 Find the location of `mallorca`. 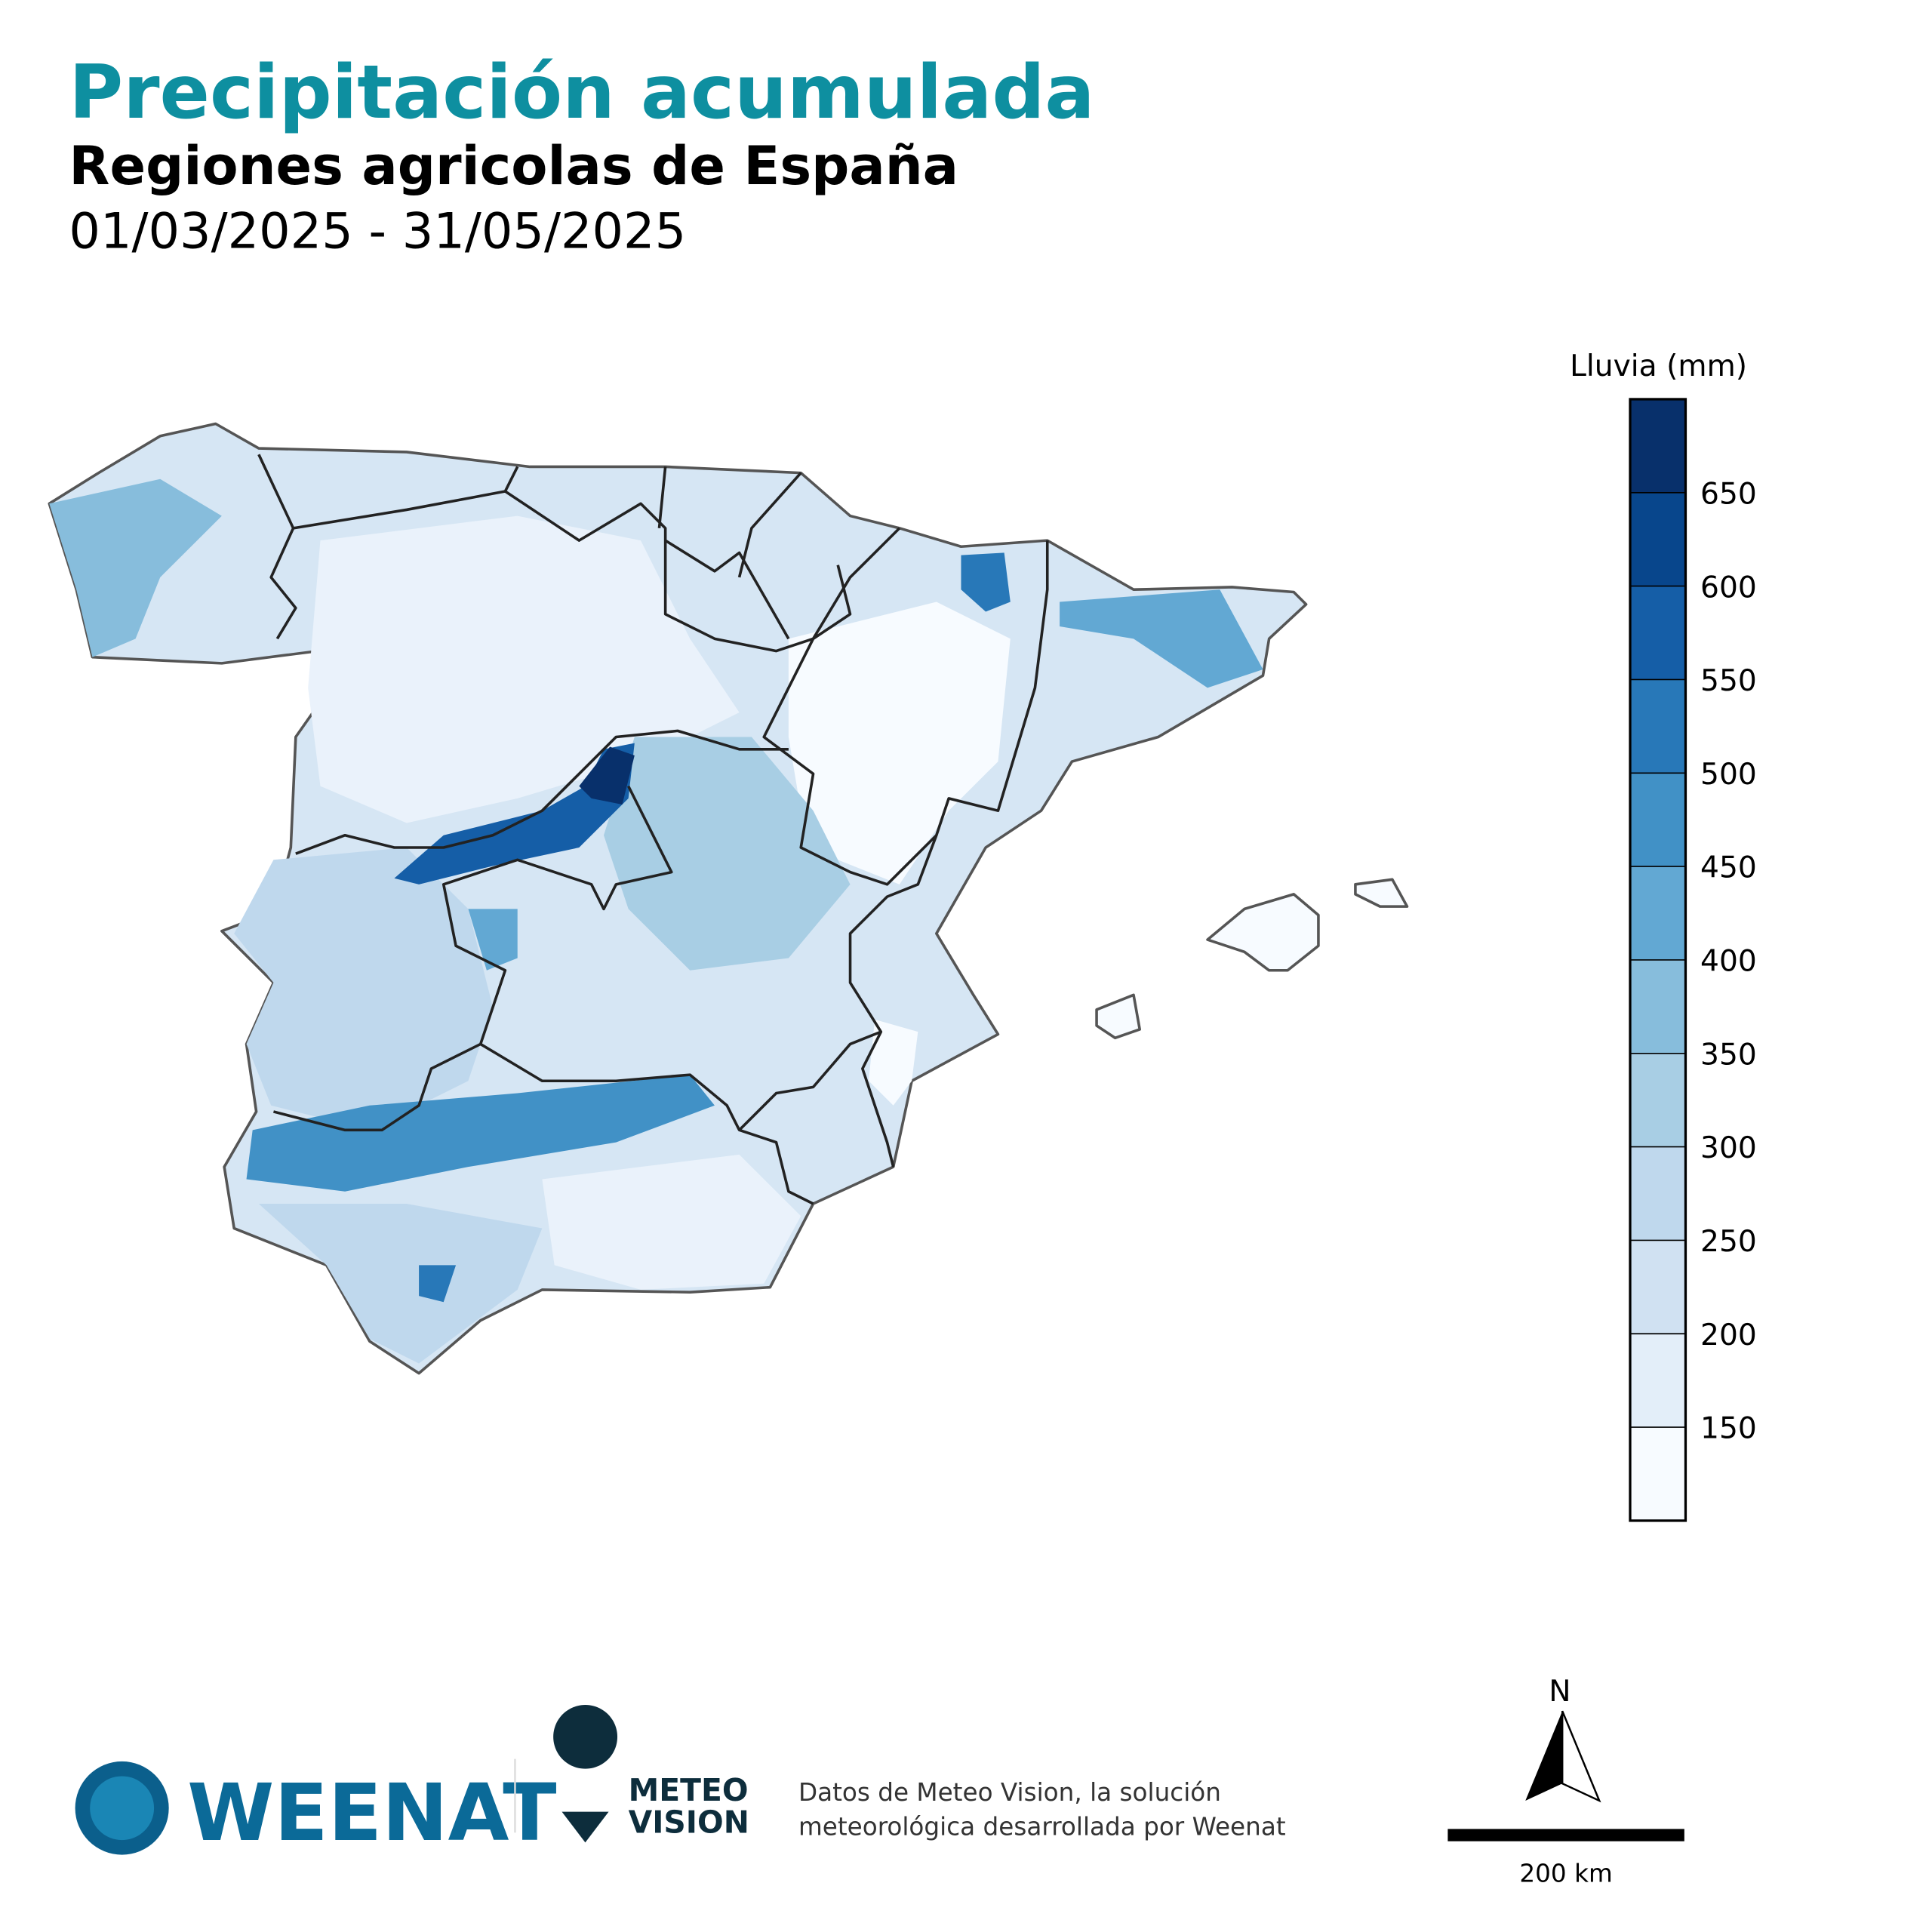

mallorca is located at coordinates (1263, 932).